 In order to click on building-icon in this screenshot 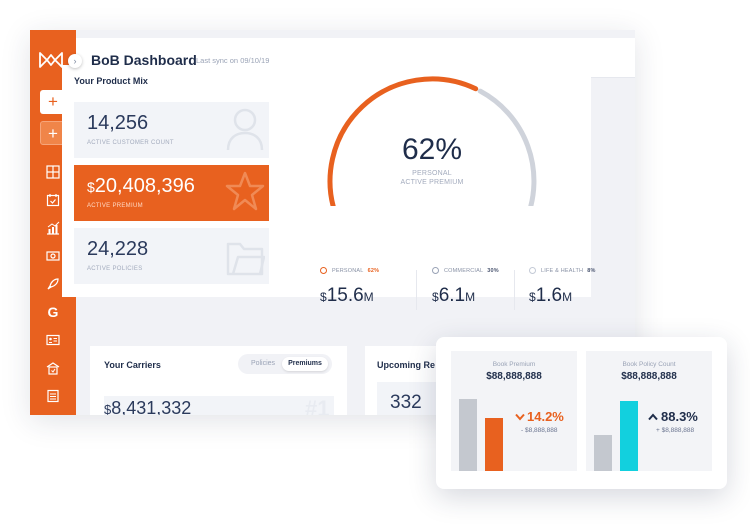, I will do `click(53, 368)`.